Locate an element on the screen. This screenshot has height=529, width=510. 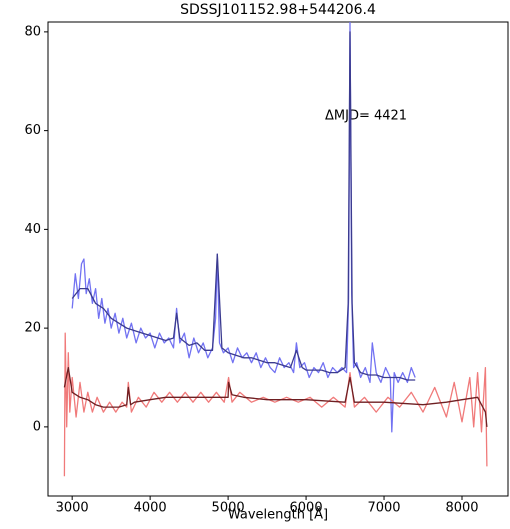
x-tick-label: 4000 is located at coordinates (150, 508).